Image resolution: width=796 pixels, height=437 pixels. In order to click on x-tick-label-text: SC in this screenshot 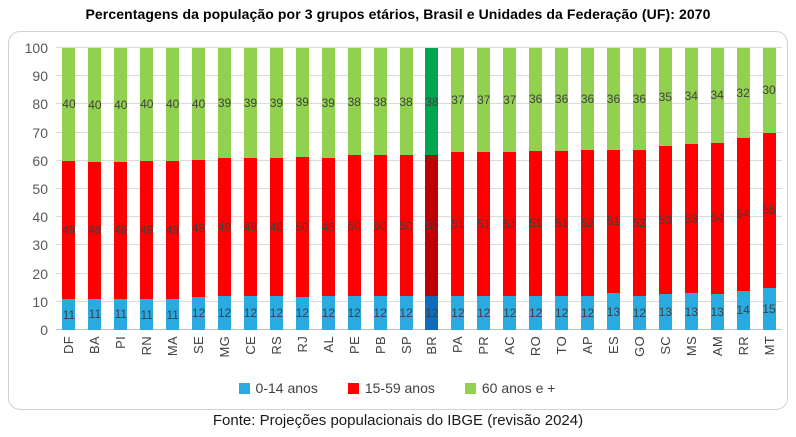, I will do `click(665, 345)`.